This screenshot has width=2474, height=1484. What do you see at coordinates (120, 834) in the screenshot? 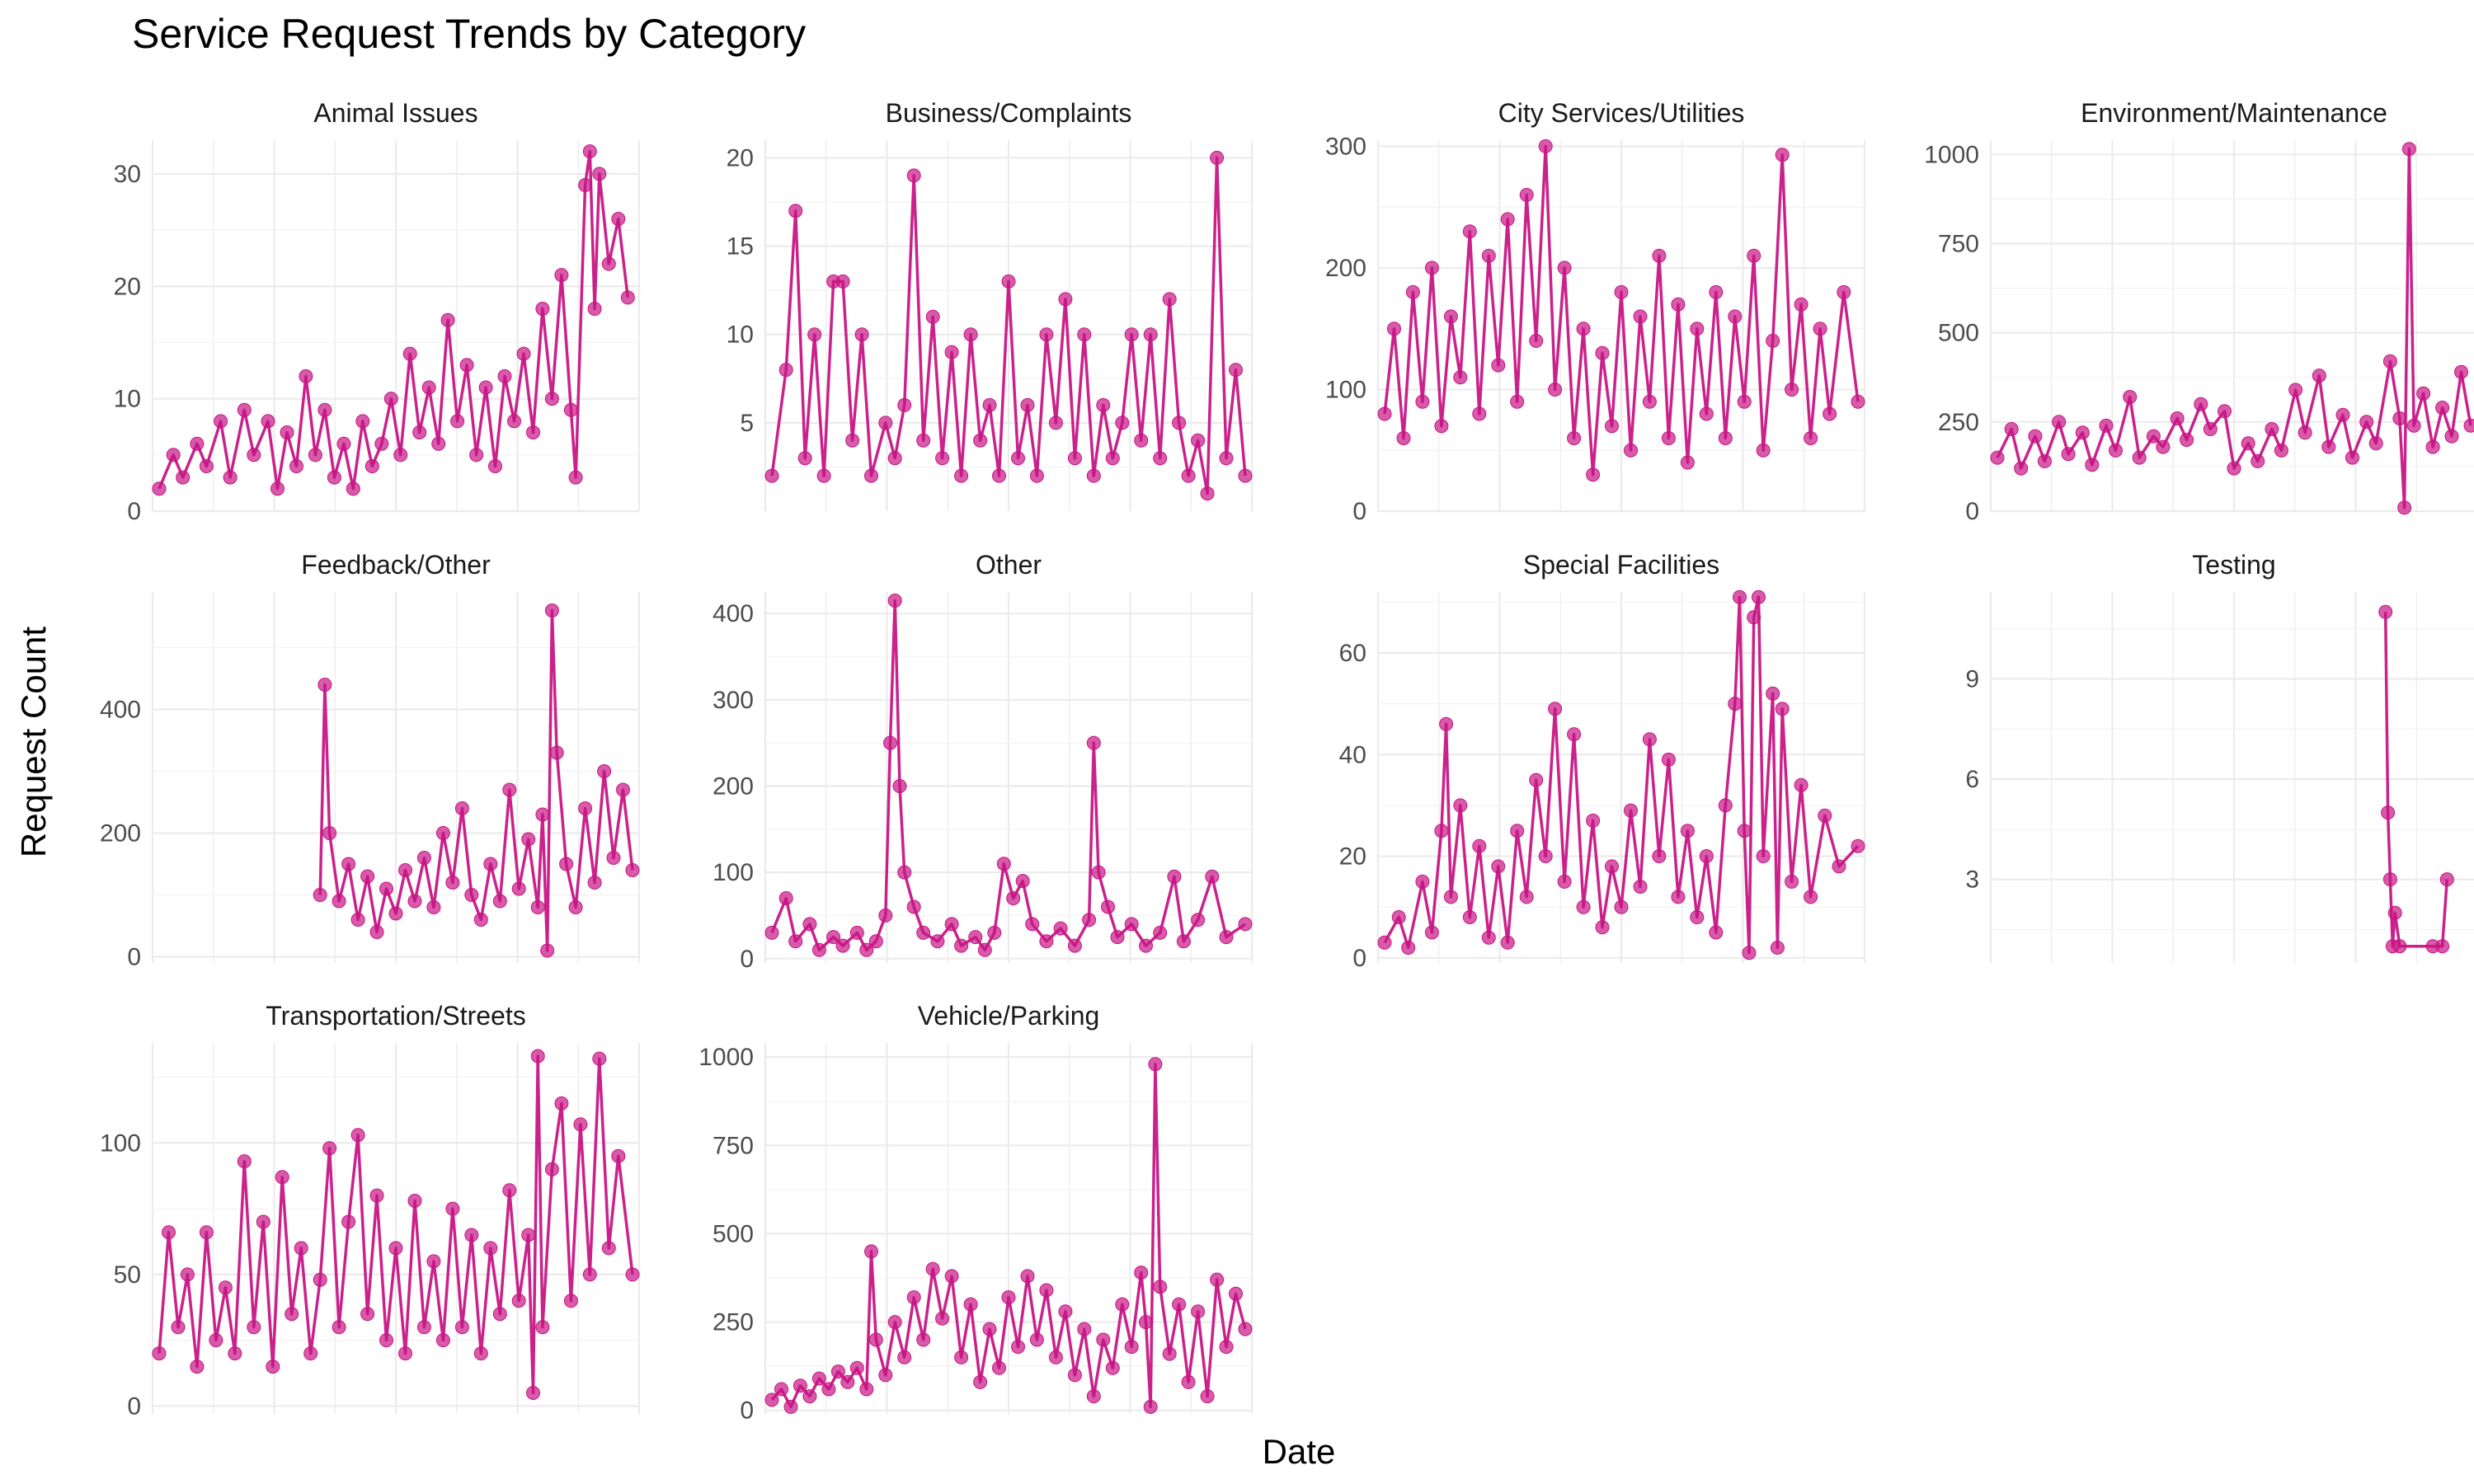
I see `y-tick-label: 200` at bounding box center [120, 834].